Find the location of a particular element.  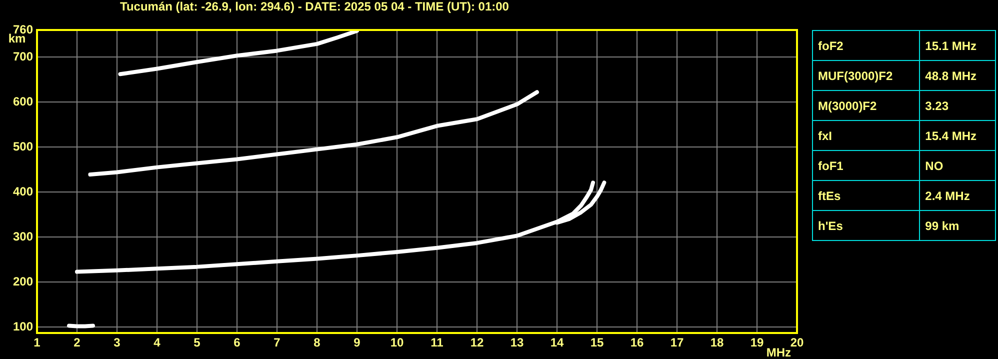

y-tick-label: 760 is located at coordinates (23, 29).